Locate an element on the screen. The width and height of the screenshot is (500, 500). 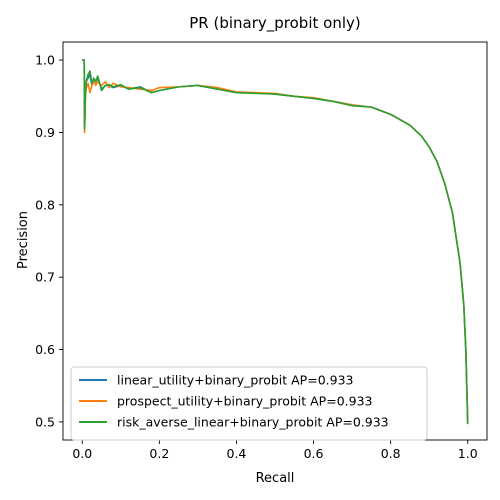
y-tick-label: 0.8 is located at coordinates (45, 204).